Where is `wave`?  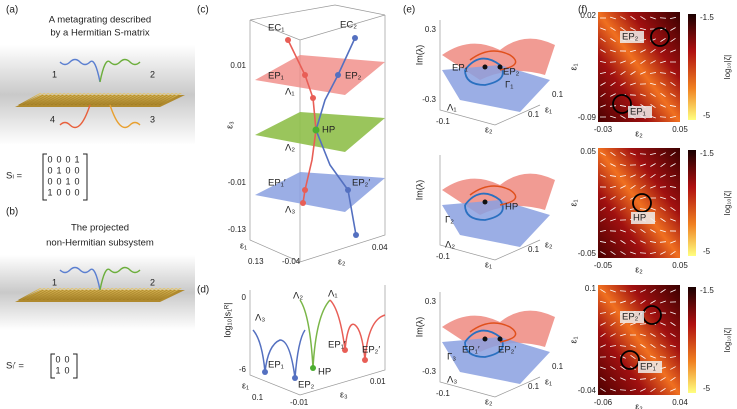 wave is located at coordinates (120, 278).